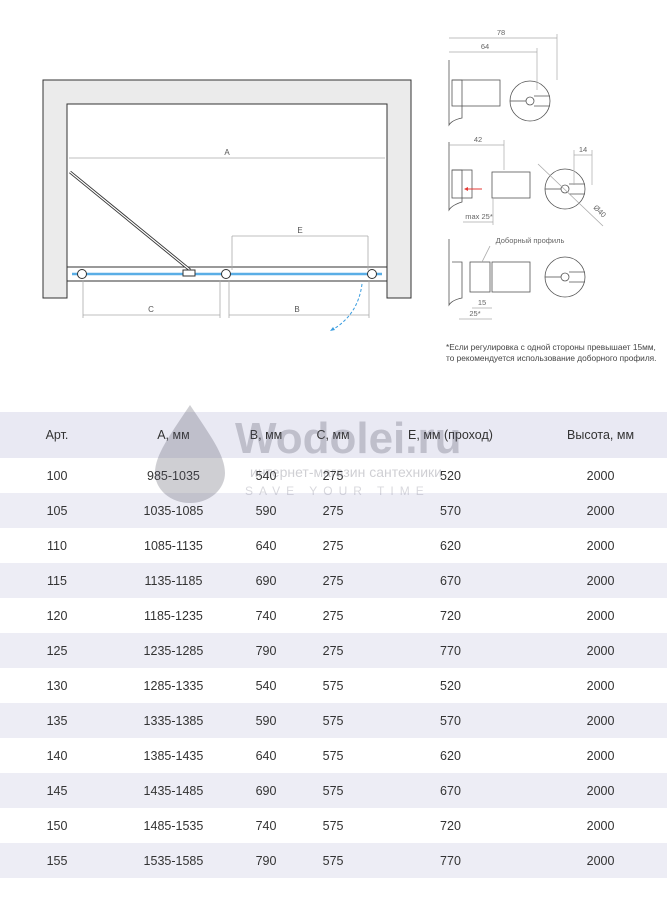 The width and height of the screenshot is (667, 900). What do you see at coordinates (482, 302) in the screenshot?
I see `dim-15: 15` at bounding box center [482, 302].